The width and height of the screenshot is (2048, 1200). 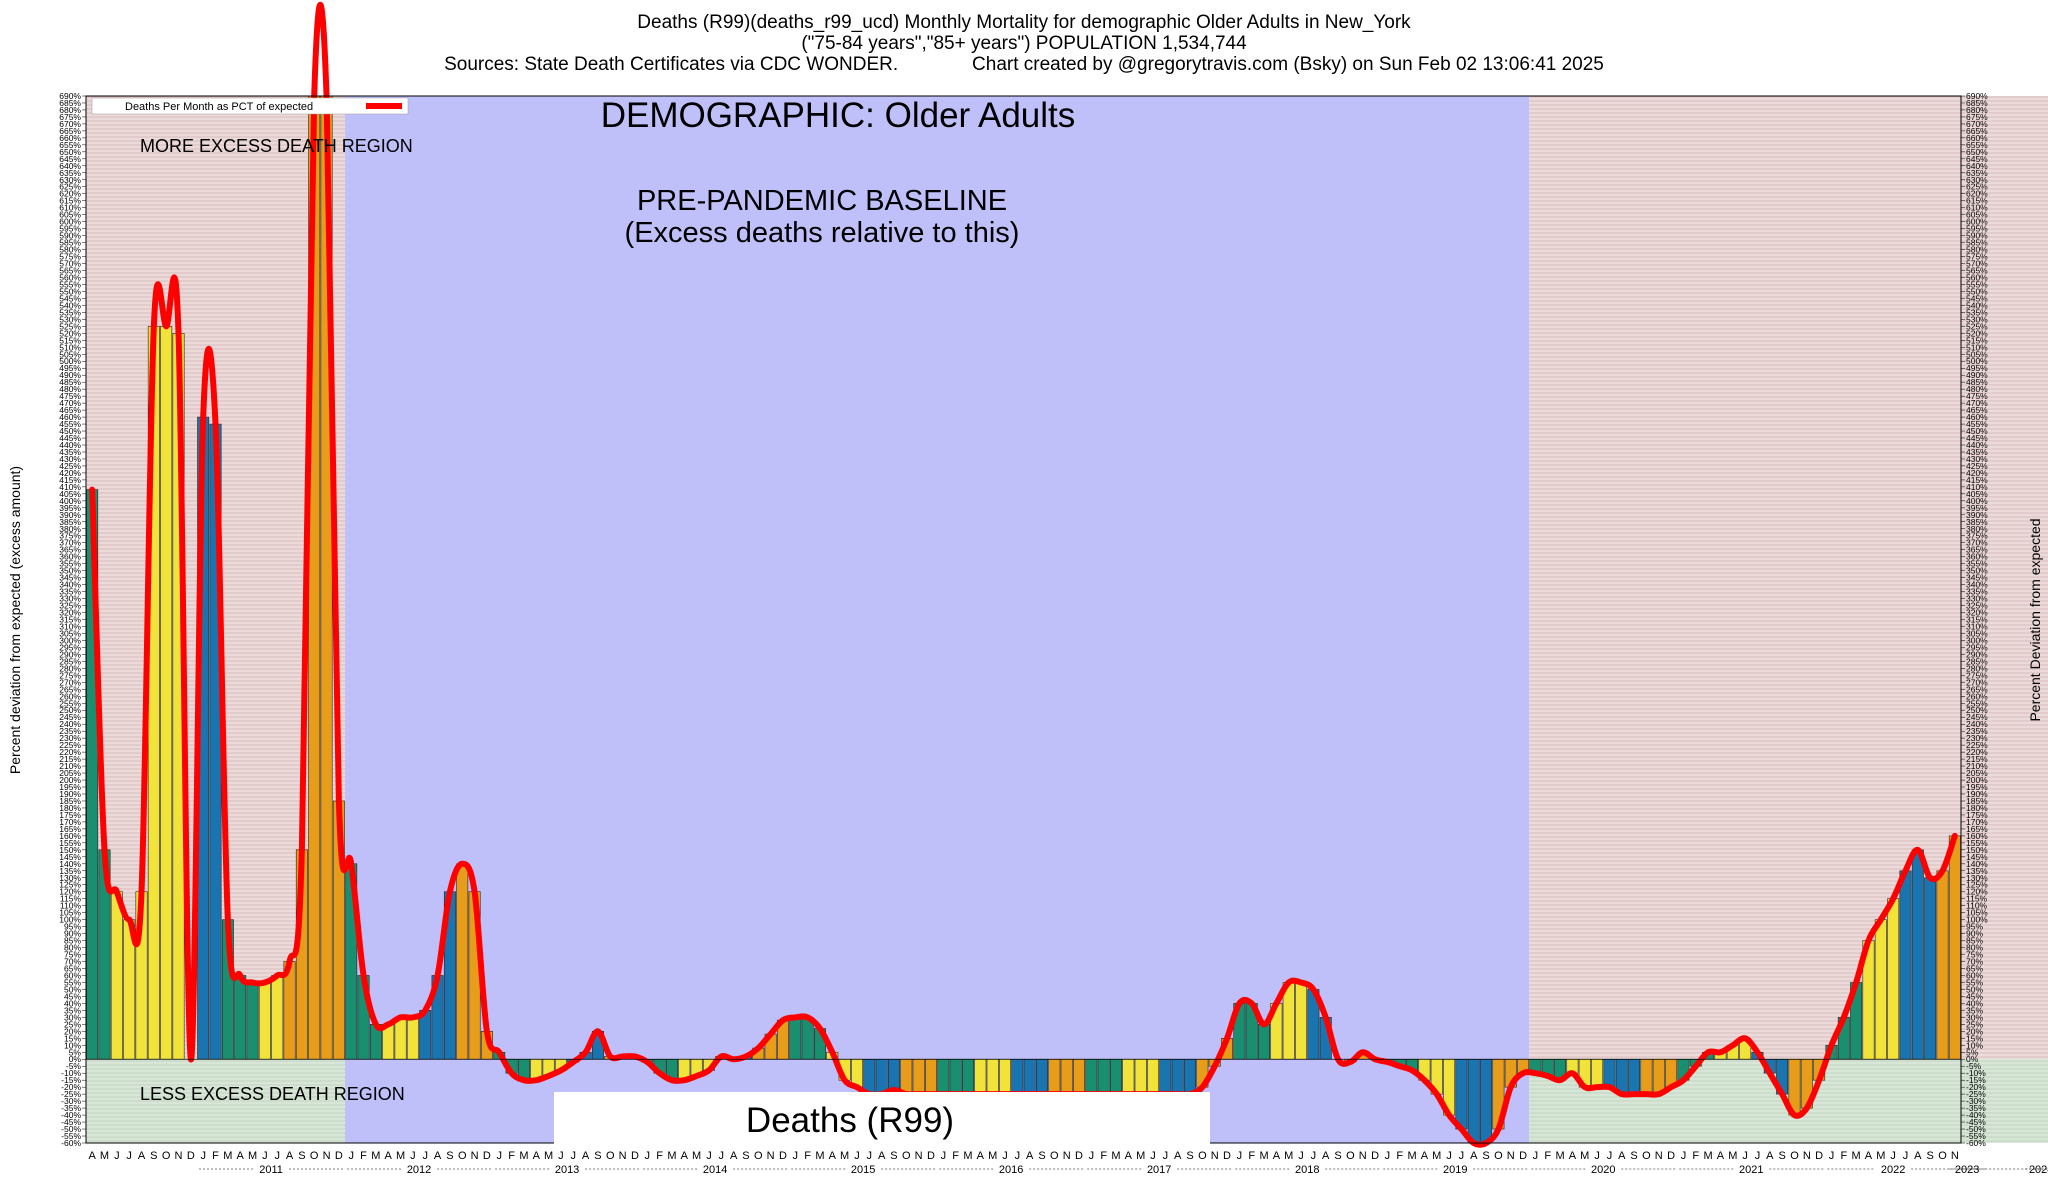 I want to click on y-tick-label-right: -45%, so click(x=1976, y=1122).